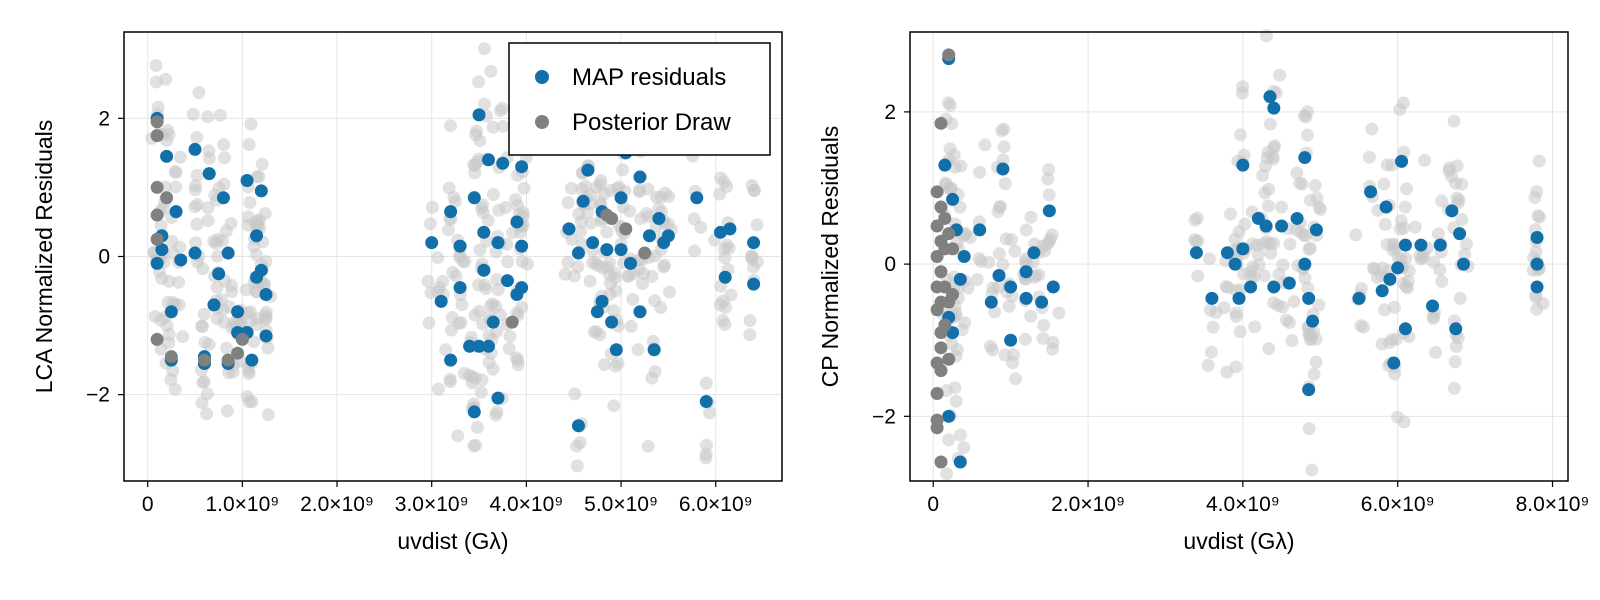 This screenshot has height=600, width=1600. Describe the element at coordinates (104, 118) in the screenshot. I see `y-tick-label: 2` at that location.